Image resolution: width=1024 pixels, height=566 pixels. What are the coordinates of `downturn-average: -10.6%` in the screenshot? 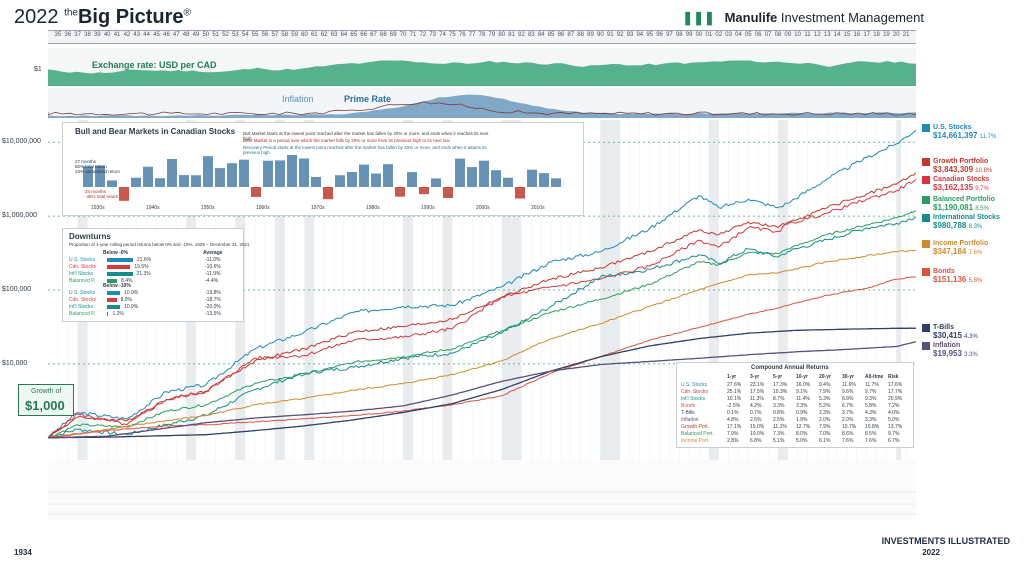 It's located at (213, 267).